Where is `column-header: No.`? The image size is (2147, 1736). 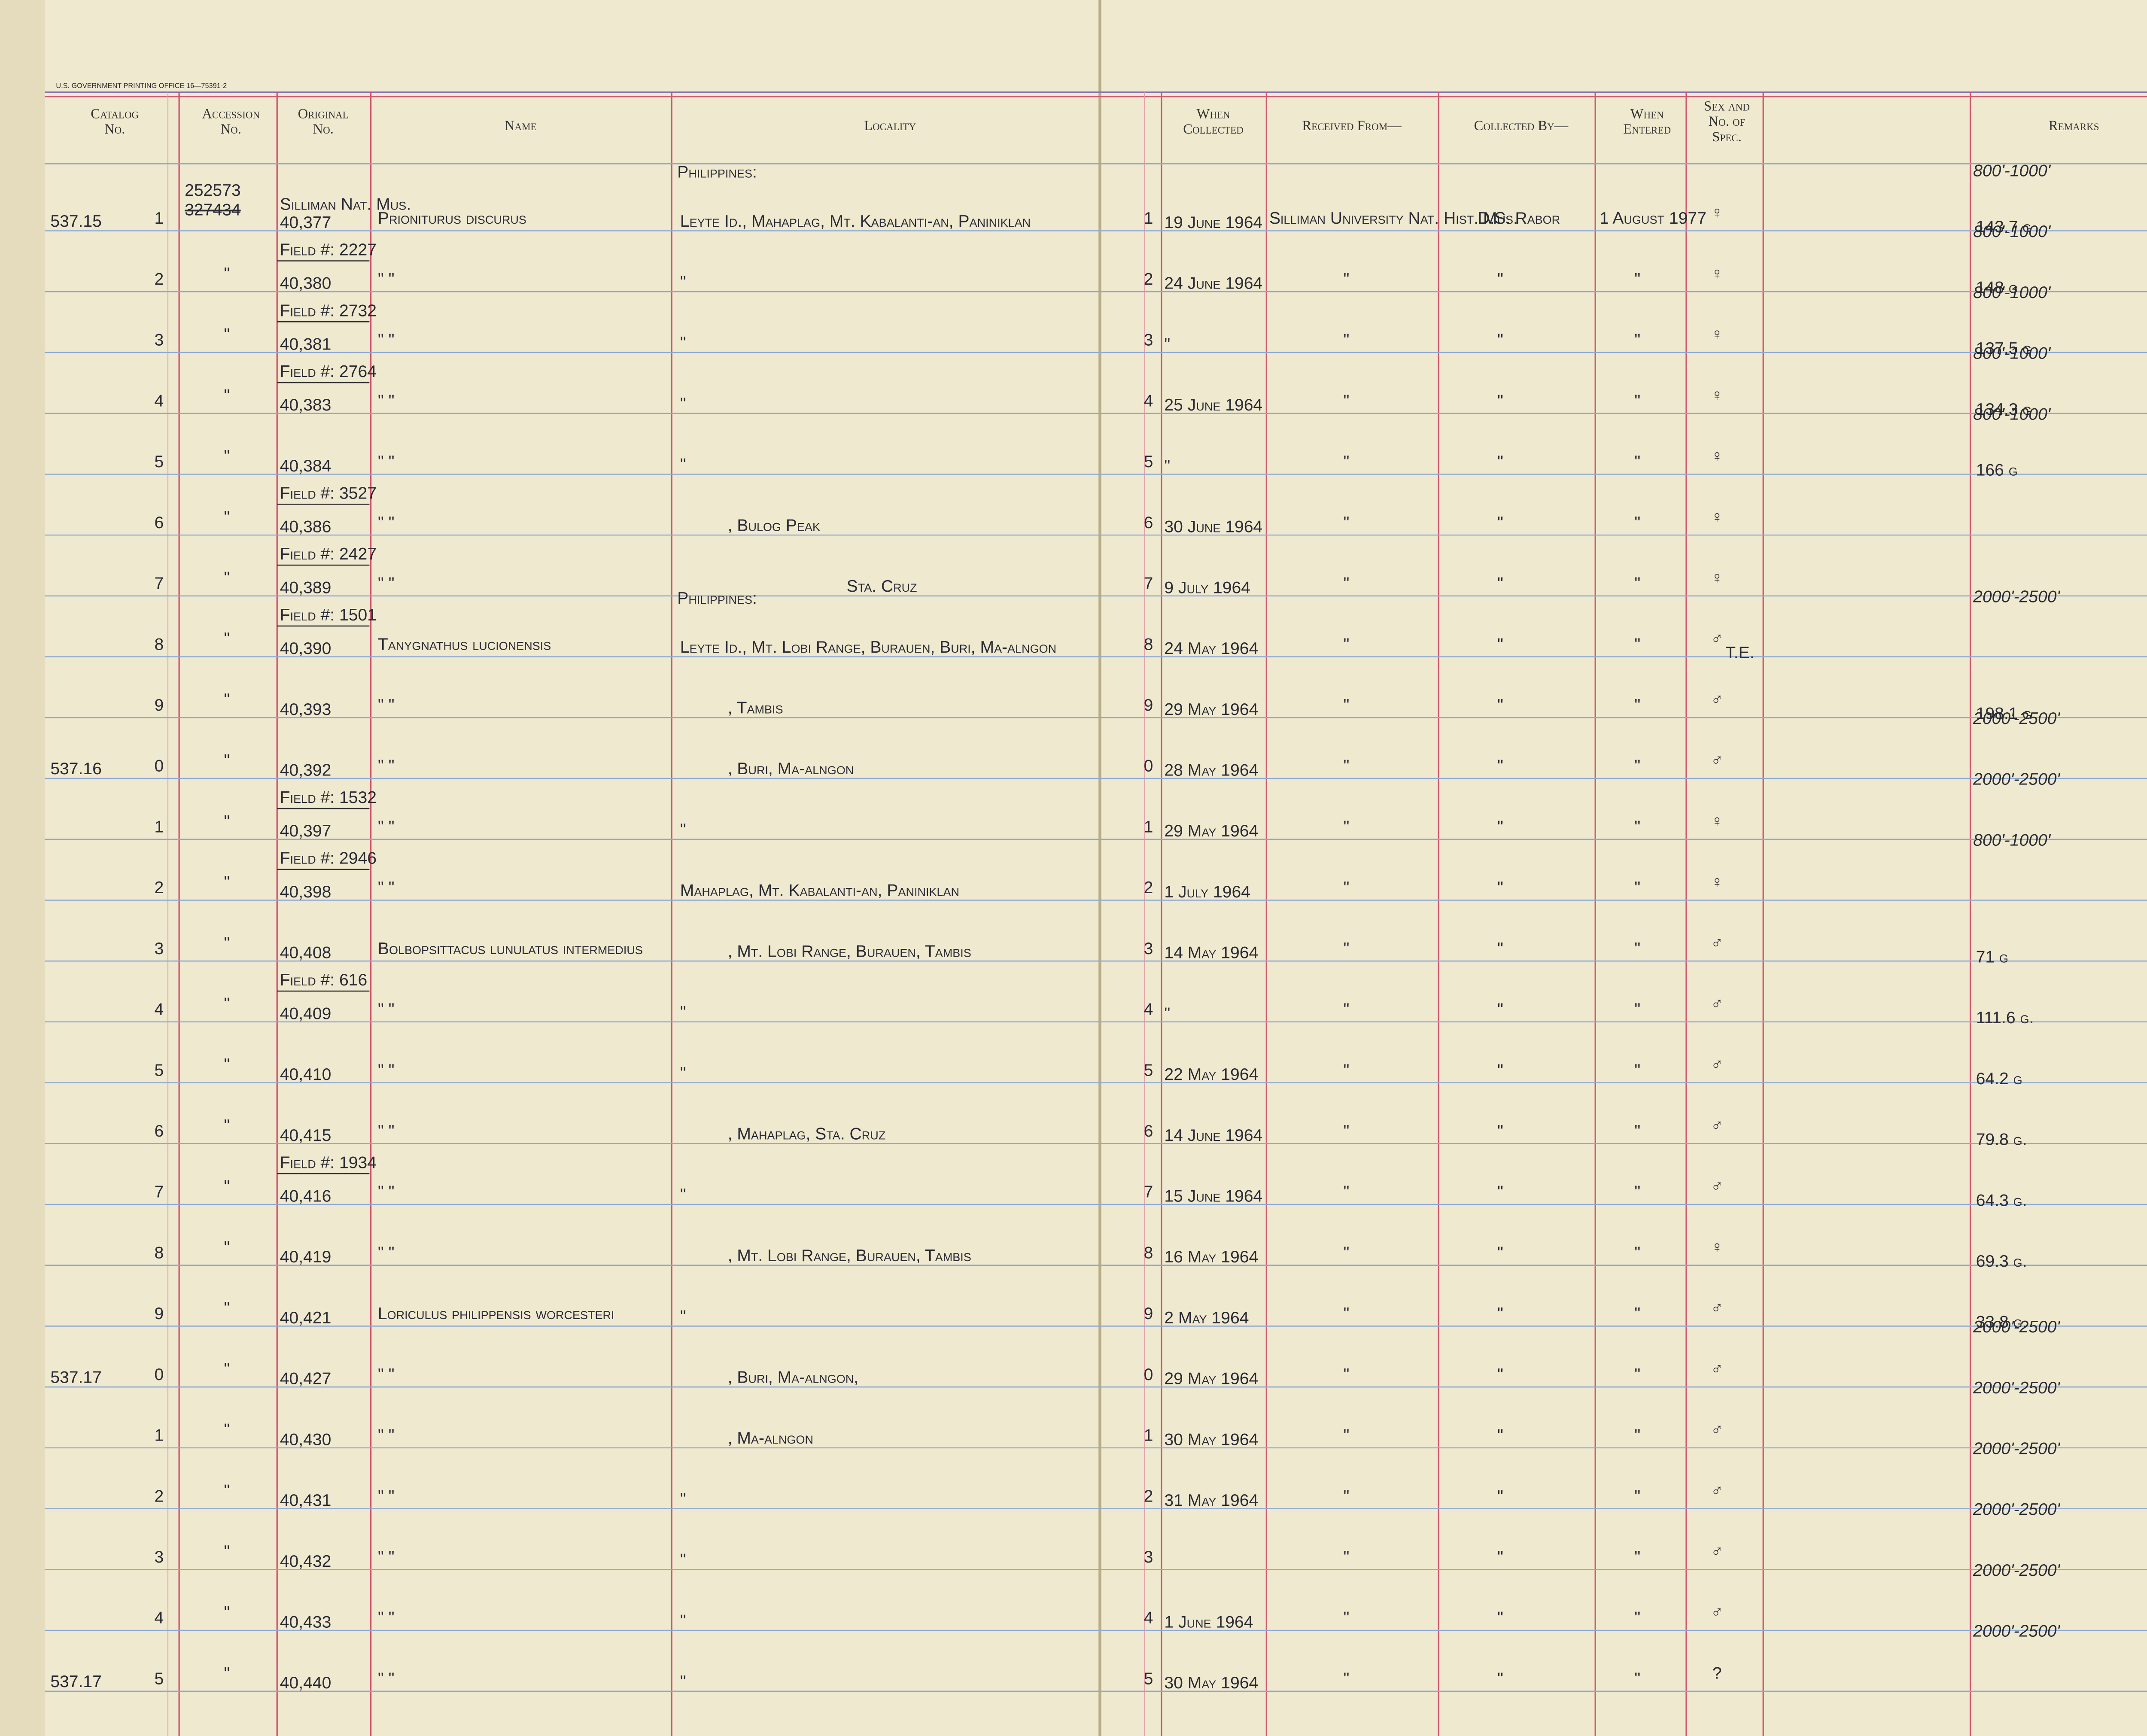
column-header: No. is located at coordinates (323, 129).